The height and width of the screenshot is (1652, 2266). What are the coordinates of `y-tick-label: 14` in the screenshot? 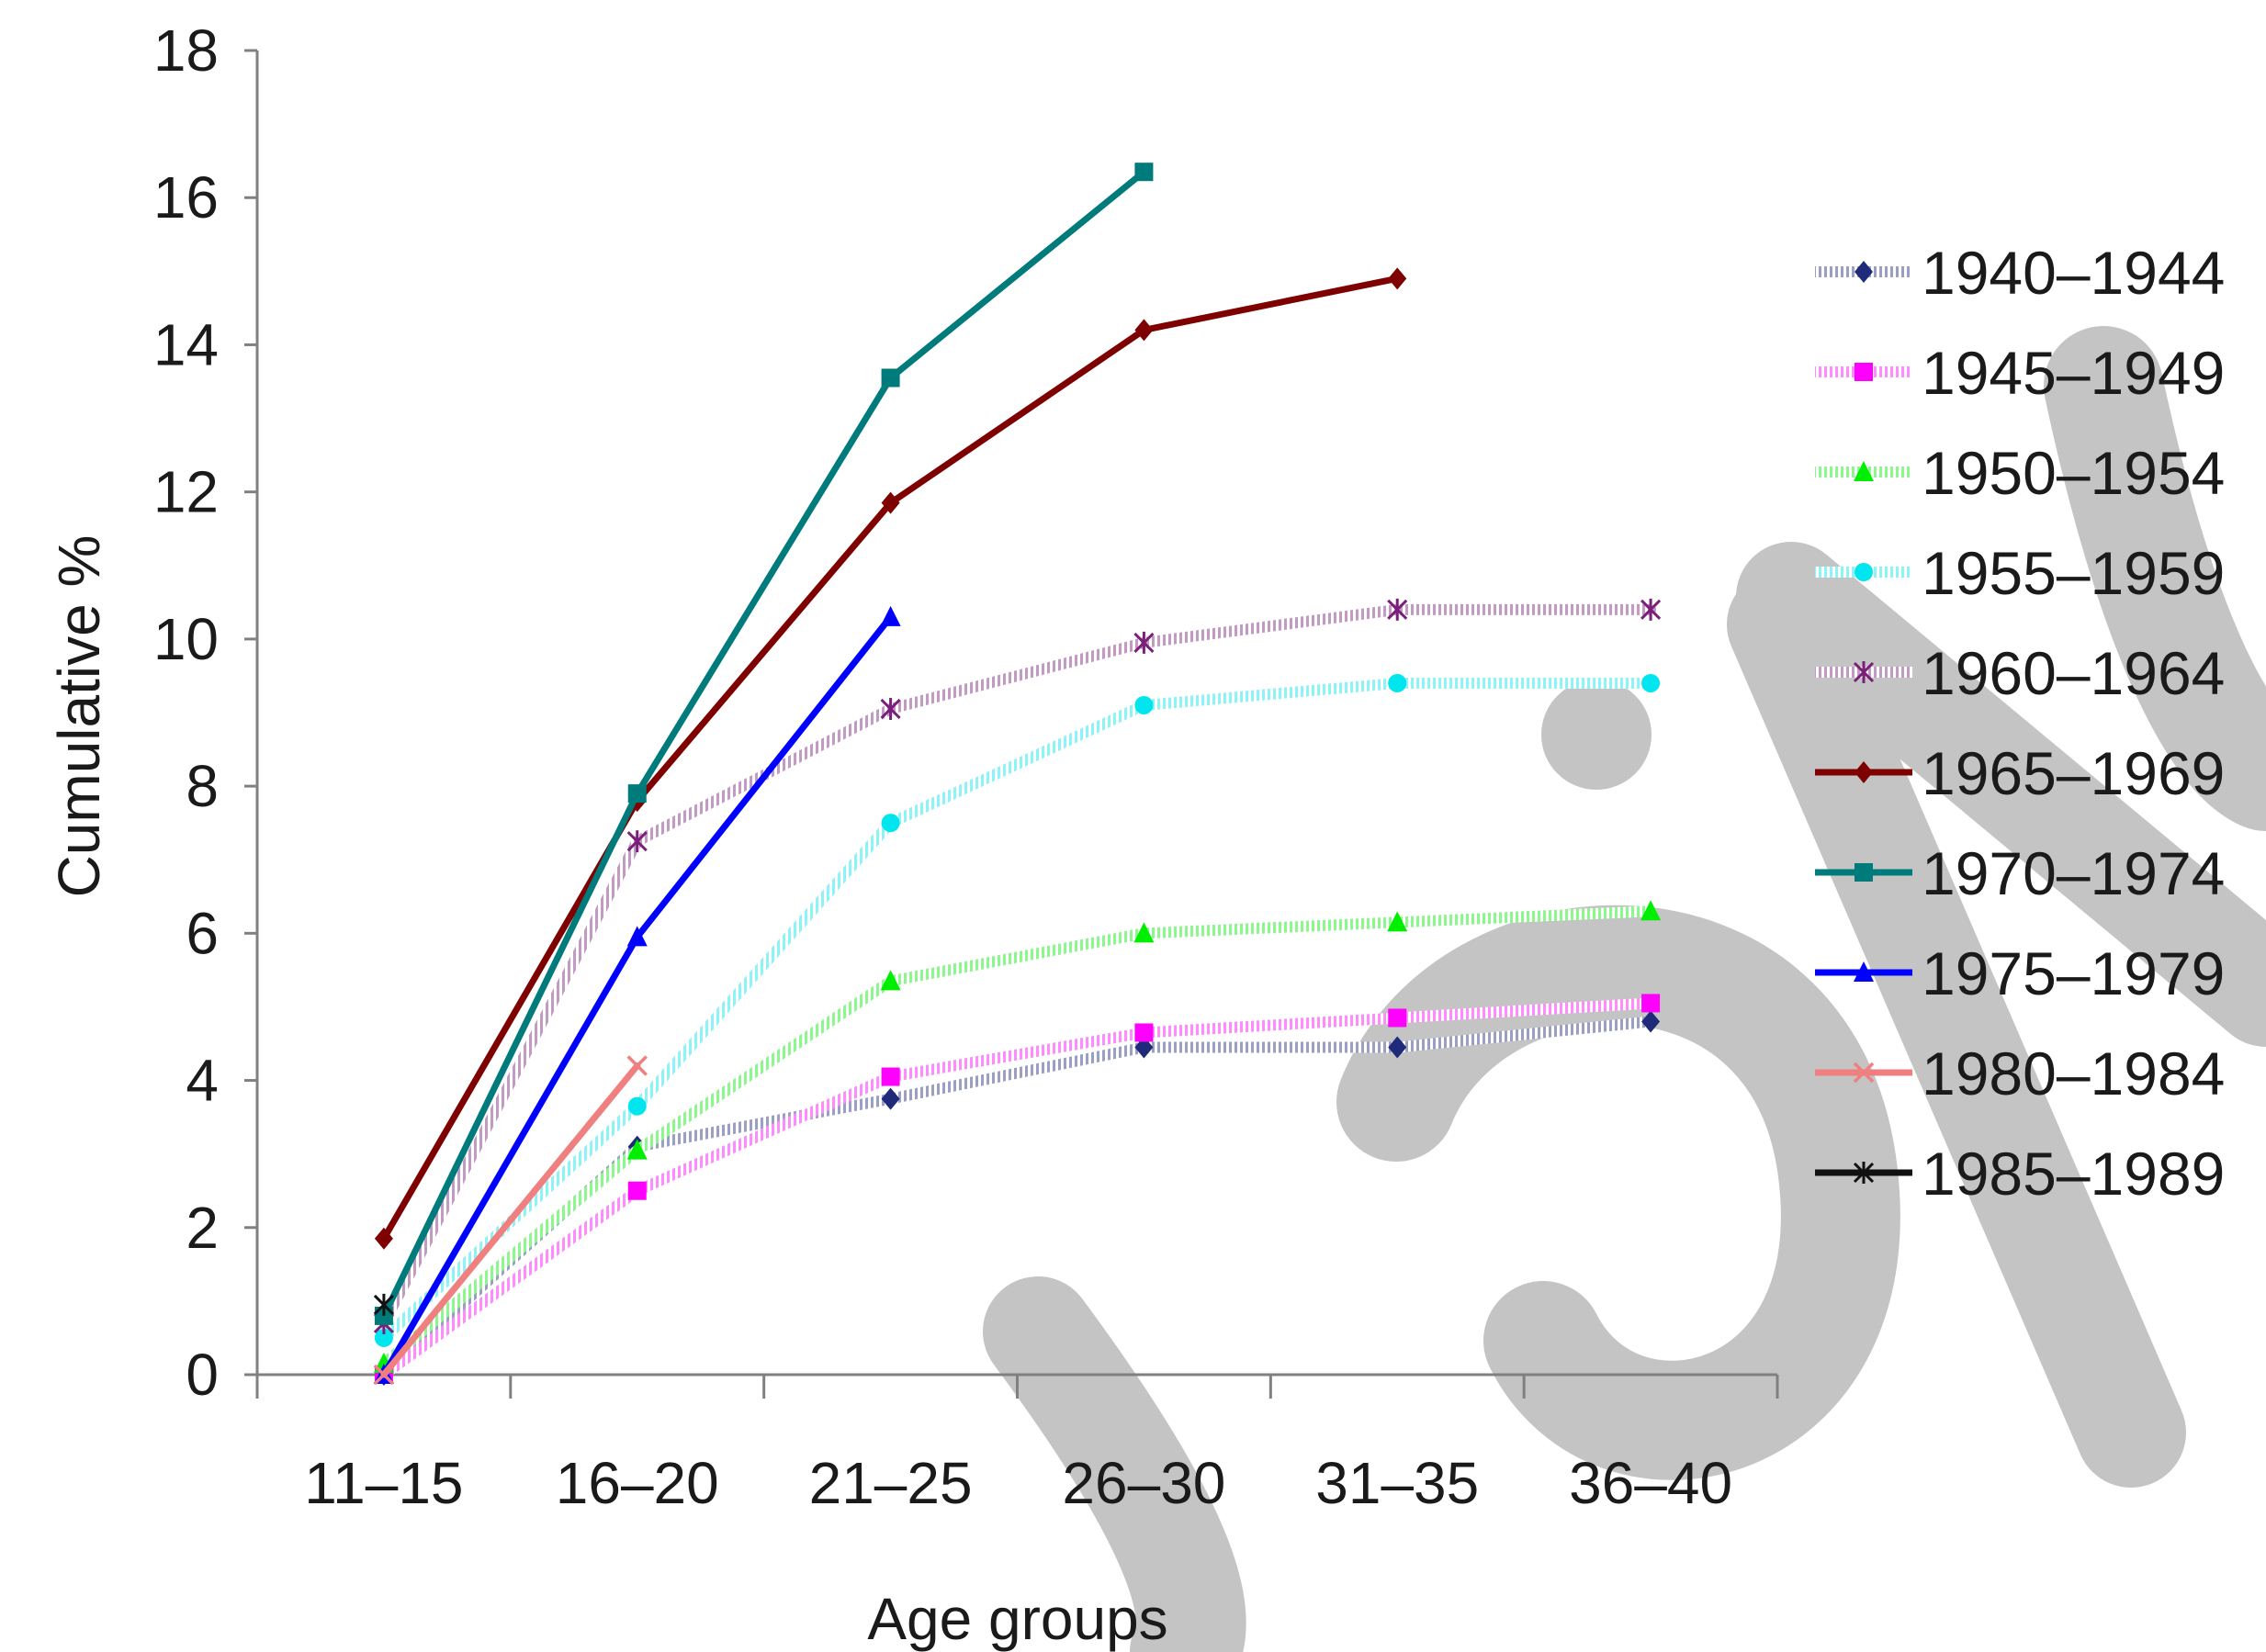 It's located at (186, 344).